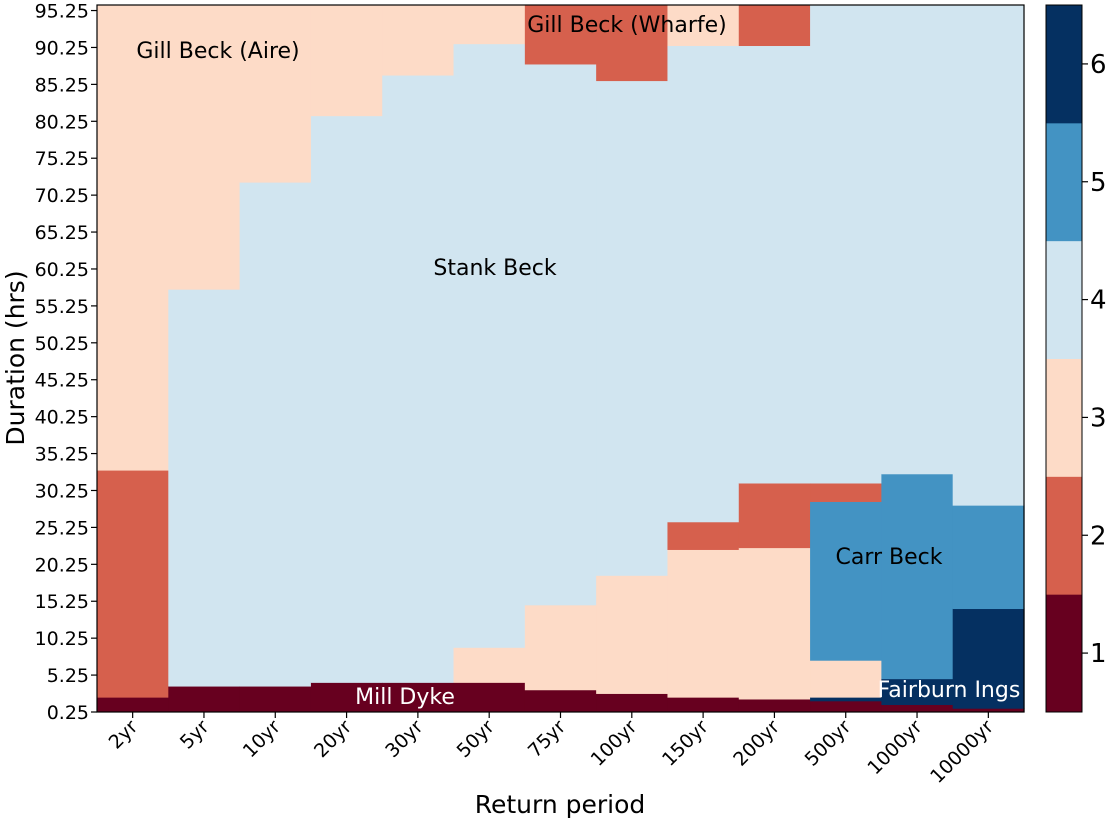 The width and height of the screenshot is (1110, 821). Describe the element at coordinates (68, 713) in the screenshot. I see `y-tick-label: 0.25` at that location.